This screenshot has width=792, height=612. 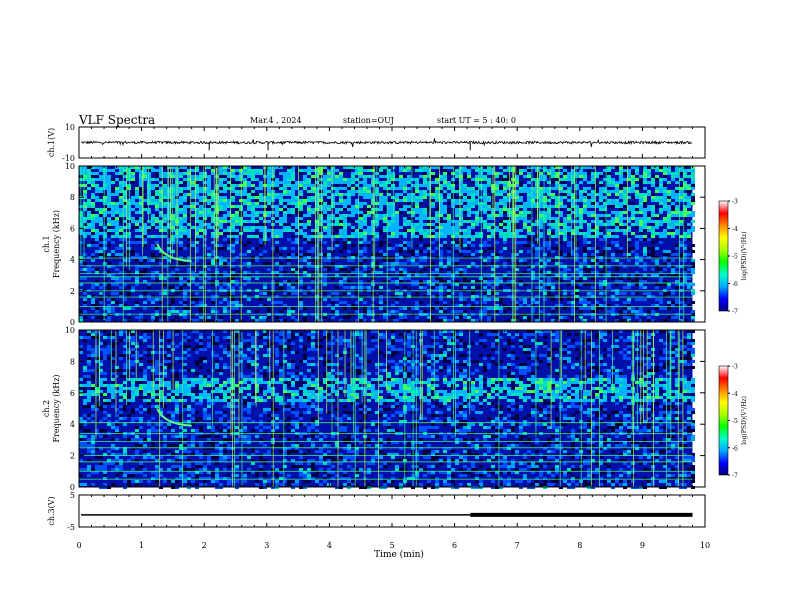 What do you see at coordinates (70, 330) in the screenshot?
I see `ch2-spectrogram-ytick: 10` at bounding box center [70, 330].